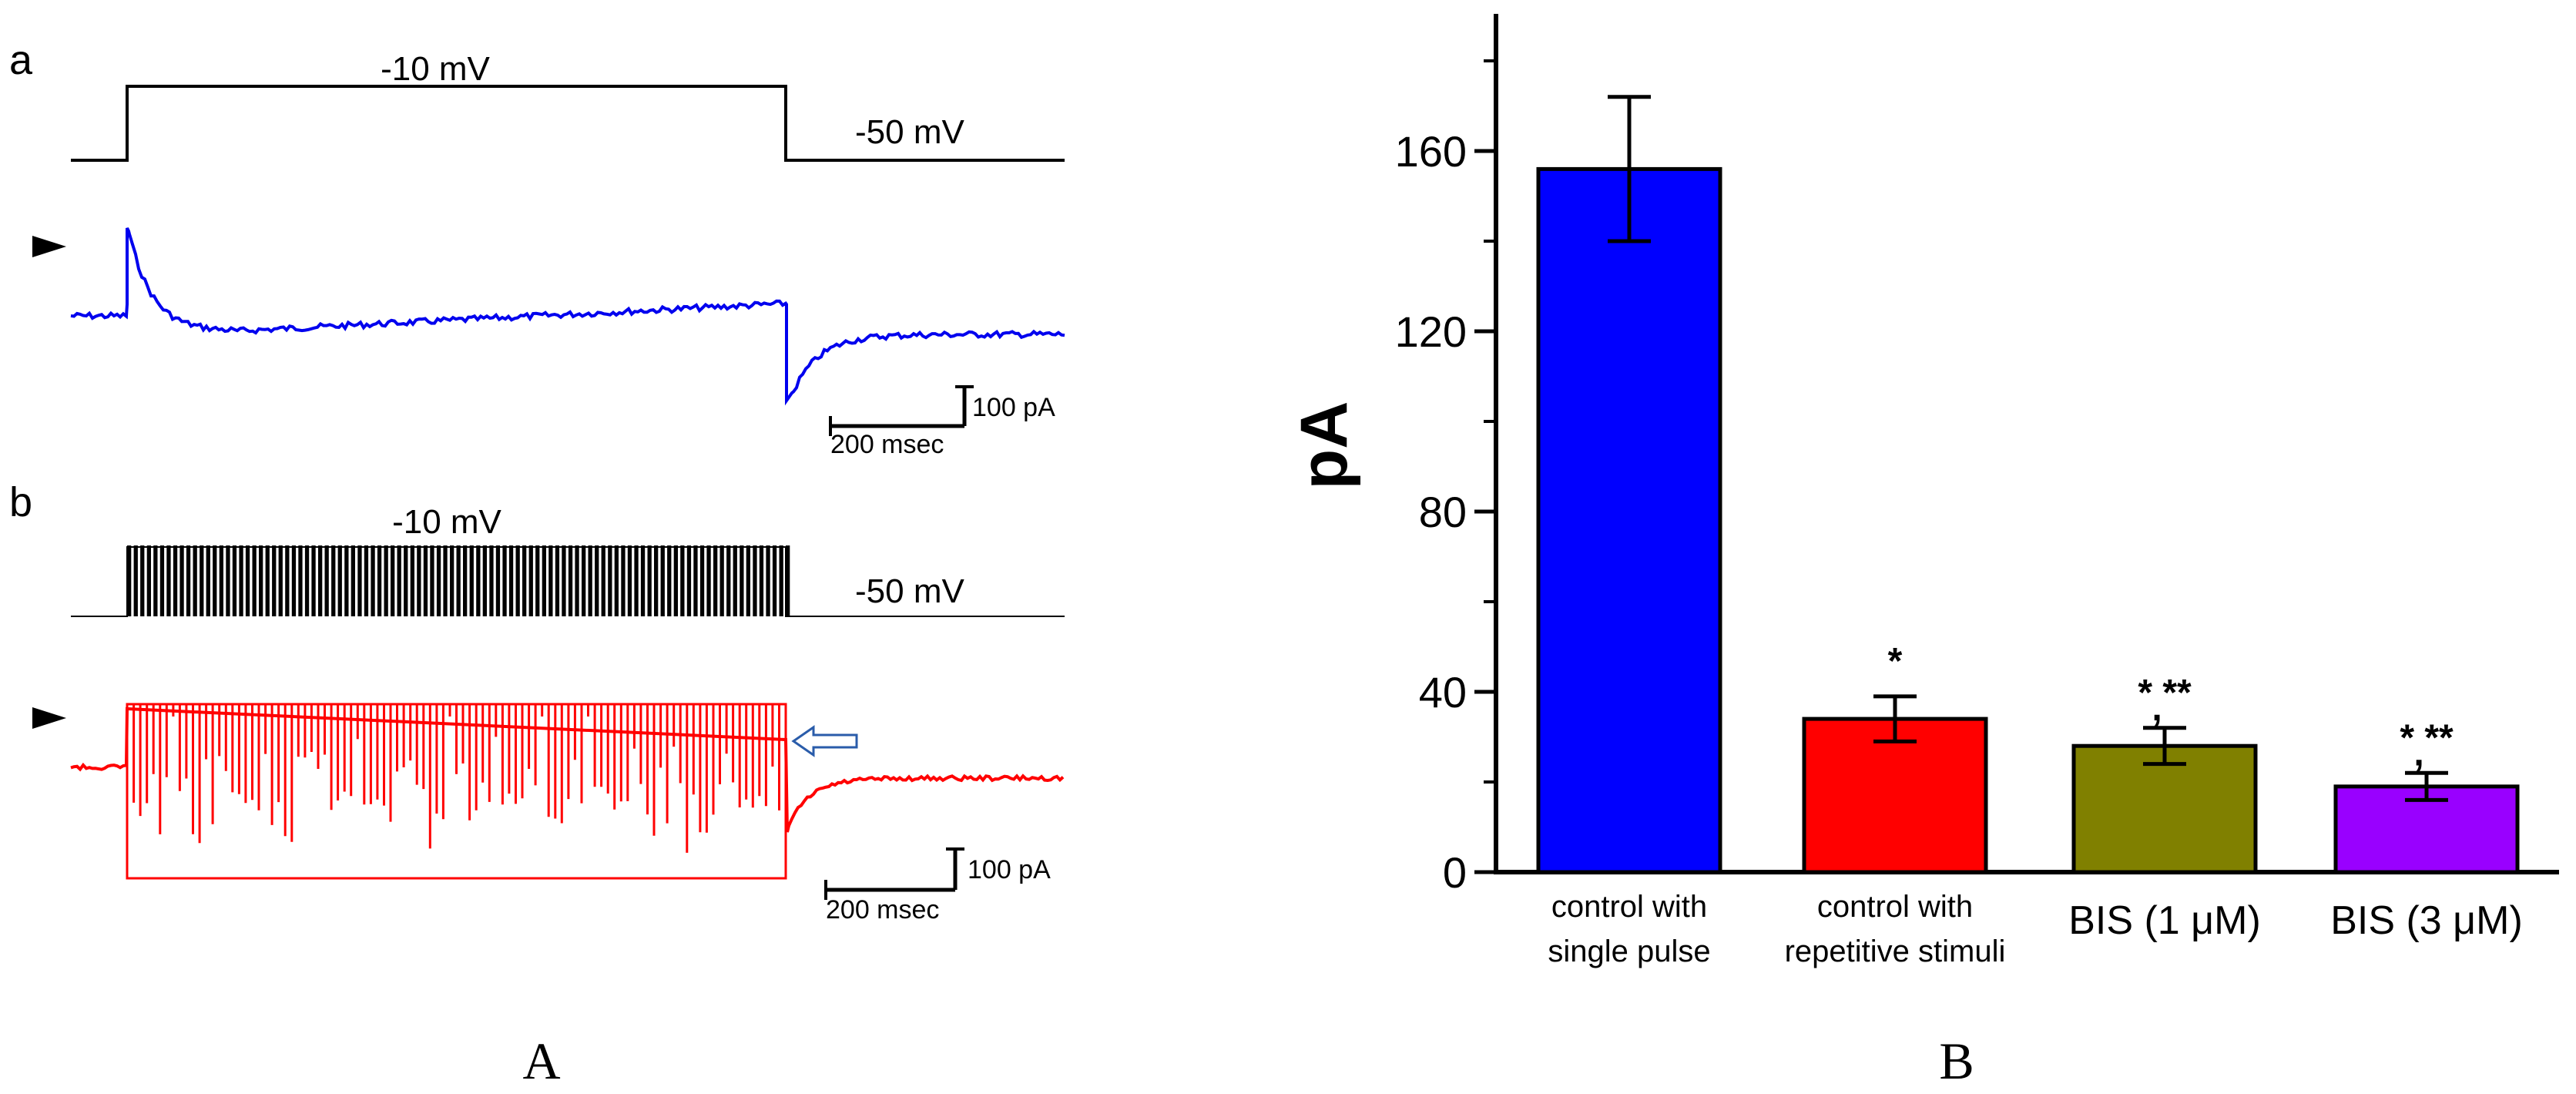 Image resolution: width=2576 pixels, height=1094 pixels. Describe the element at coordinates (49, 718) in the screenshot. I see `panel-b-baseline-marker` at that location.